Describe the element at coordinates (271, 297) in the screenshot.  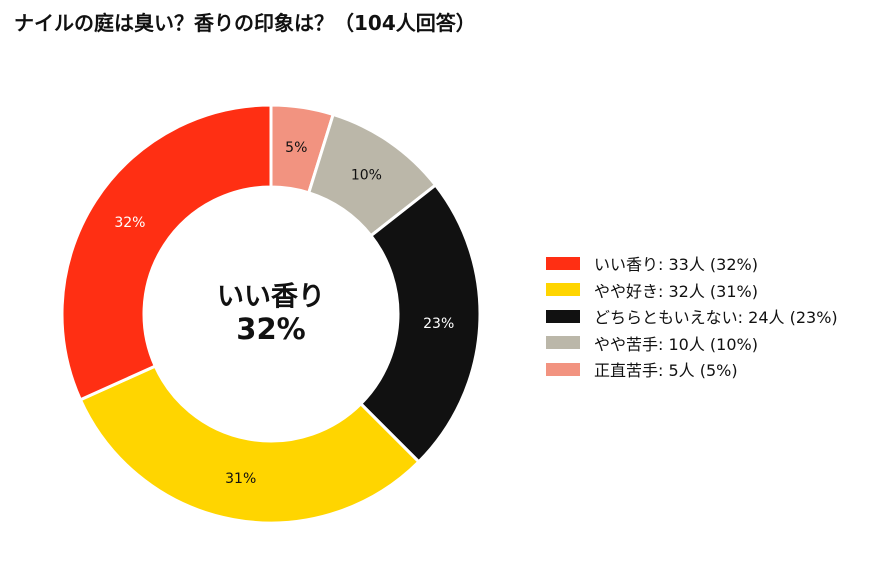
I see `center-label-title: いい香り` at that location.